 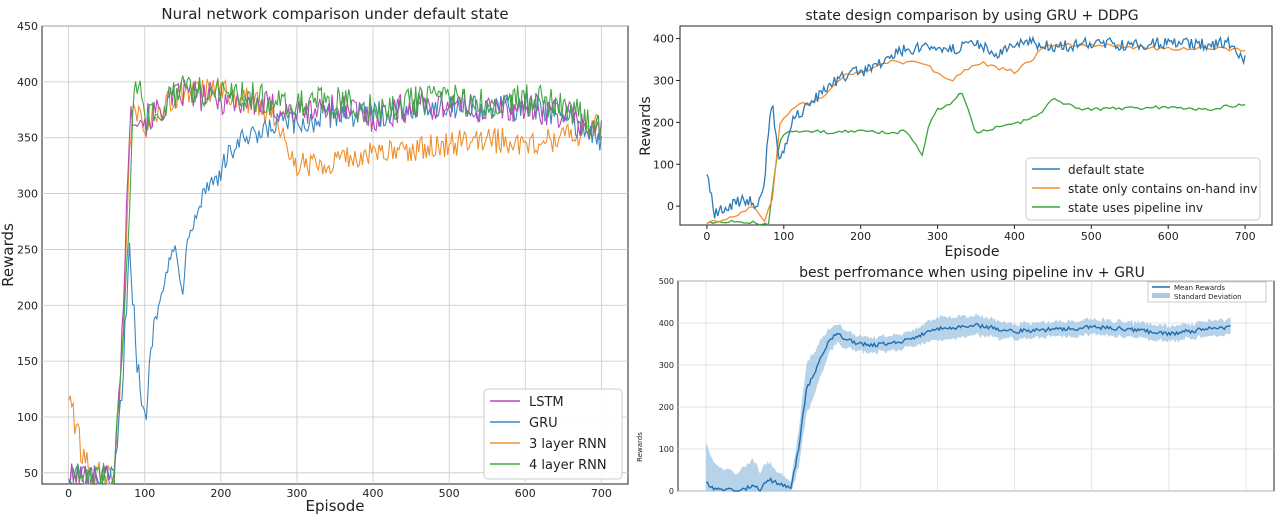 I want to click on chart1-legend-label: 4 layer RNN, so click(x=568, y=465).